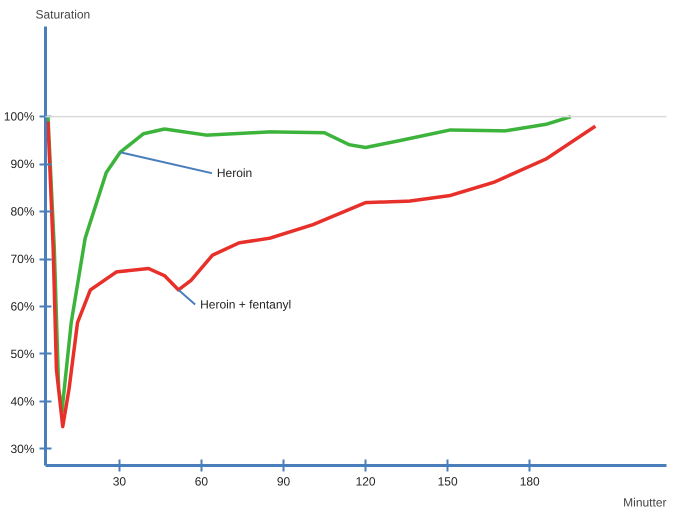 The image size is (676, 514). What do you see at coordinates (19, 117) in the screenshot?
I see `y-tick-label: 100%` at bounding box center [19, 117].